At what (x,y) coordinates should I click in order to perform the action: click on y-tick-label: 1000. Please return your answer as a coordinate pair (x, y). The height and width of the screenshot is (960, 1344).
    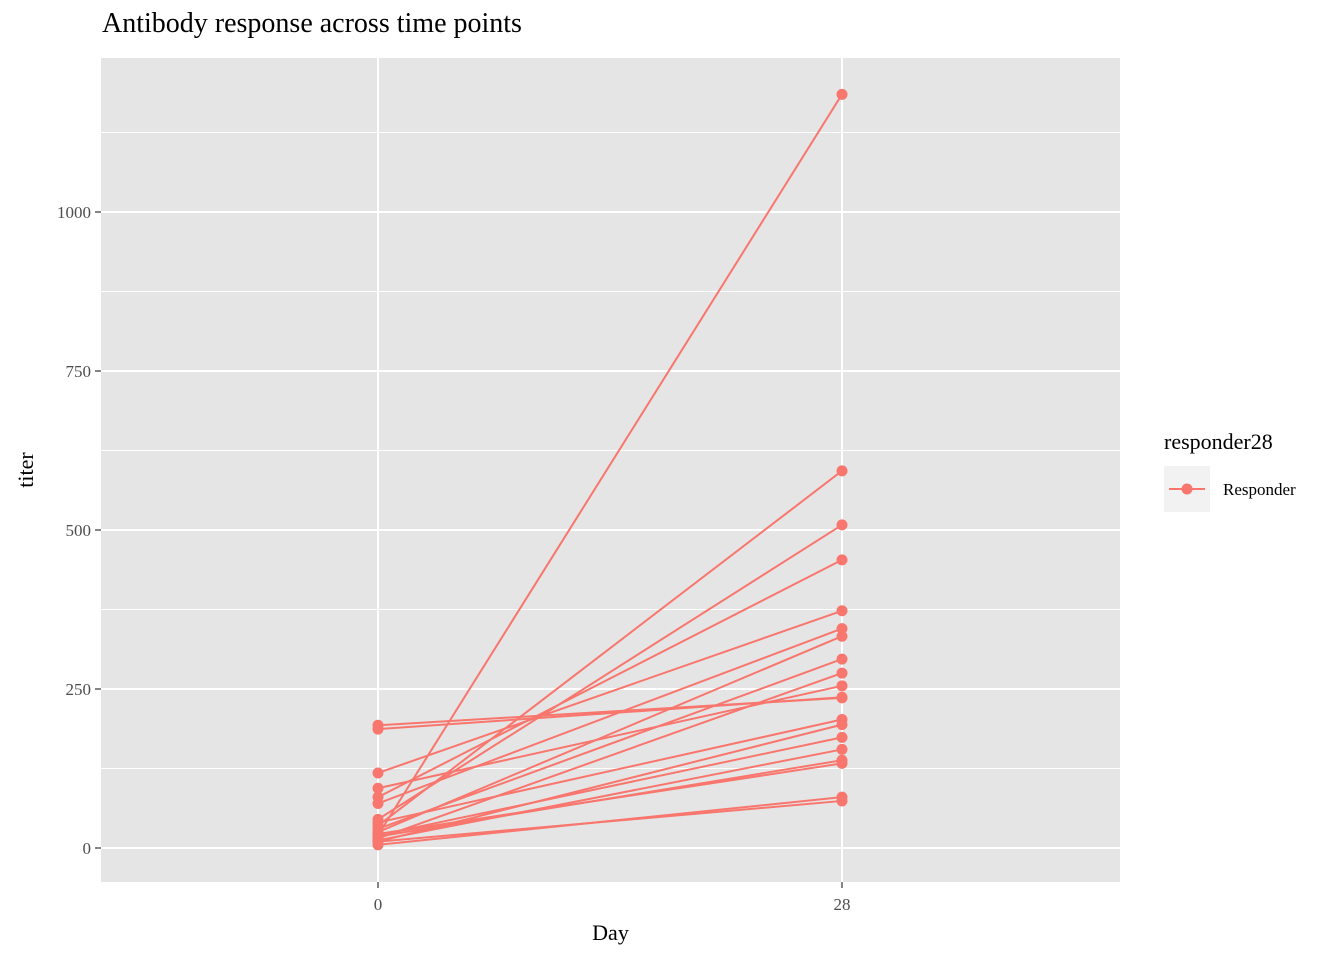
    Looking at the image, I should click on (74, 212).